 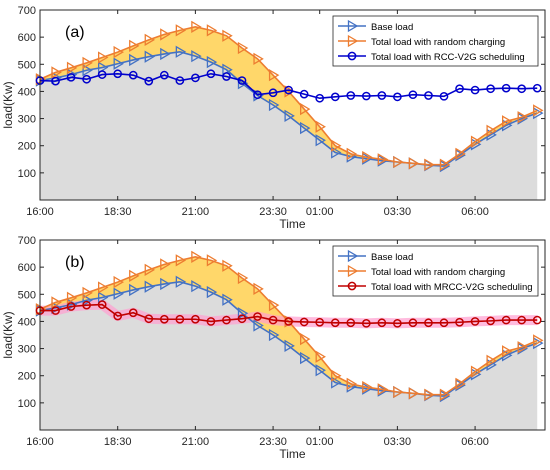 I want to click on x-tick-label: 16:00, so click(x=40, y=212).